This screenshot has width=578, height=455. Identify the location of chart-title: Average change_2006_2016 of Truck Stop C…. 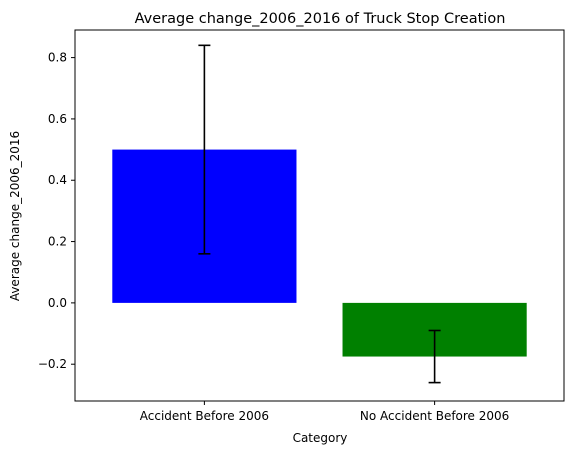
(320, 19).